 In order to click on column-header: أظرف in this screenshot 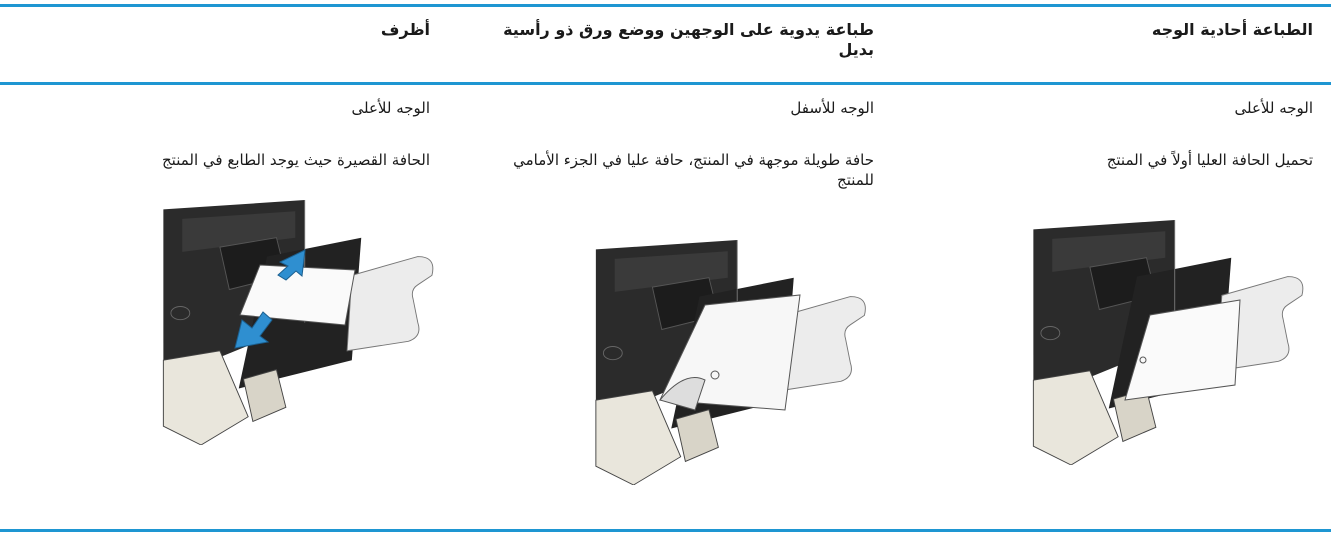, I will do `click(405, 29)`.